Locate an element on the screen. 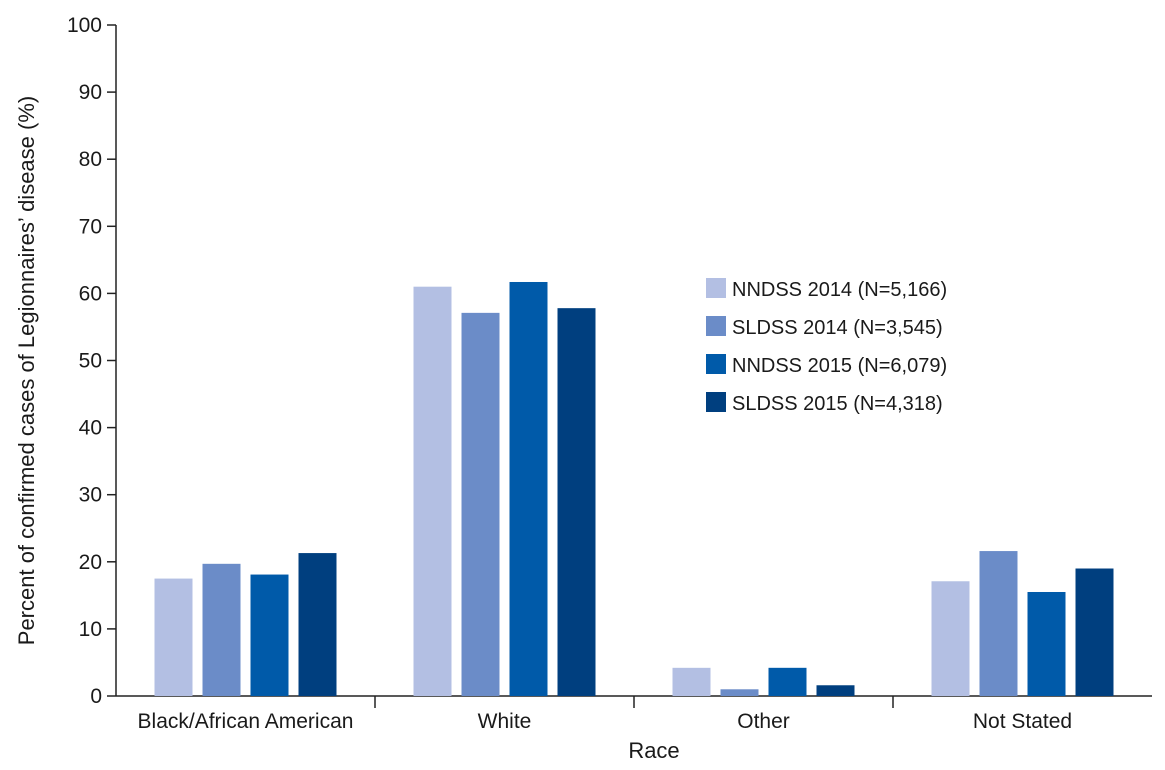 The height and width of the screenshot is (770, 1165). legend-label: SLDSS 2014 (N=3,545) is located at coordinates (837, 328).